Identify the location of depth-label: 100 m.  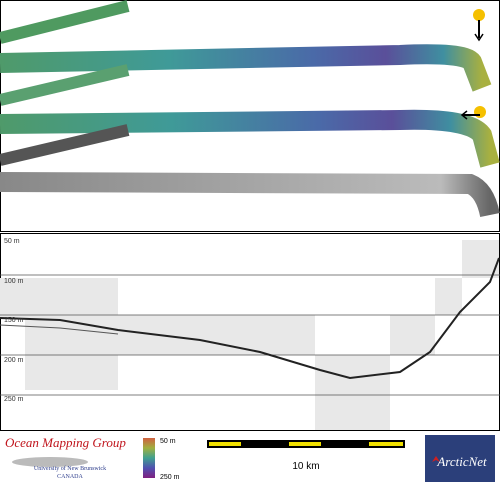
(14, 281).